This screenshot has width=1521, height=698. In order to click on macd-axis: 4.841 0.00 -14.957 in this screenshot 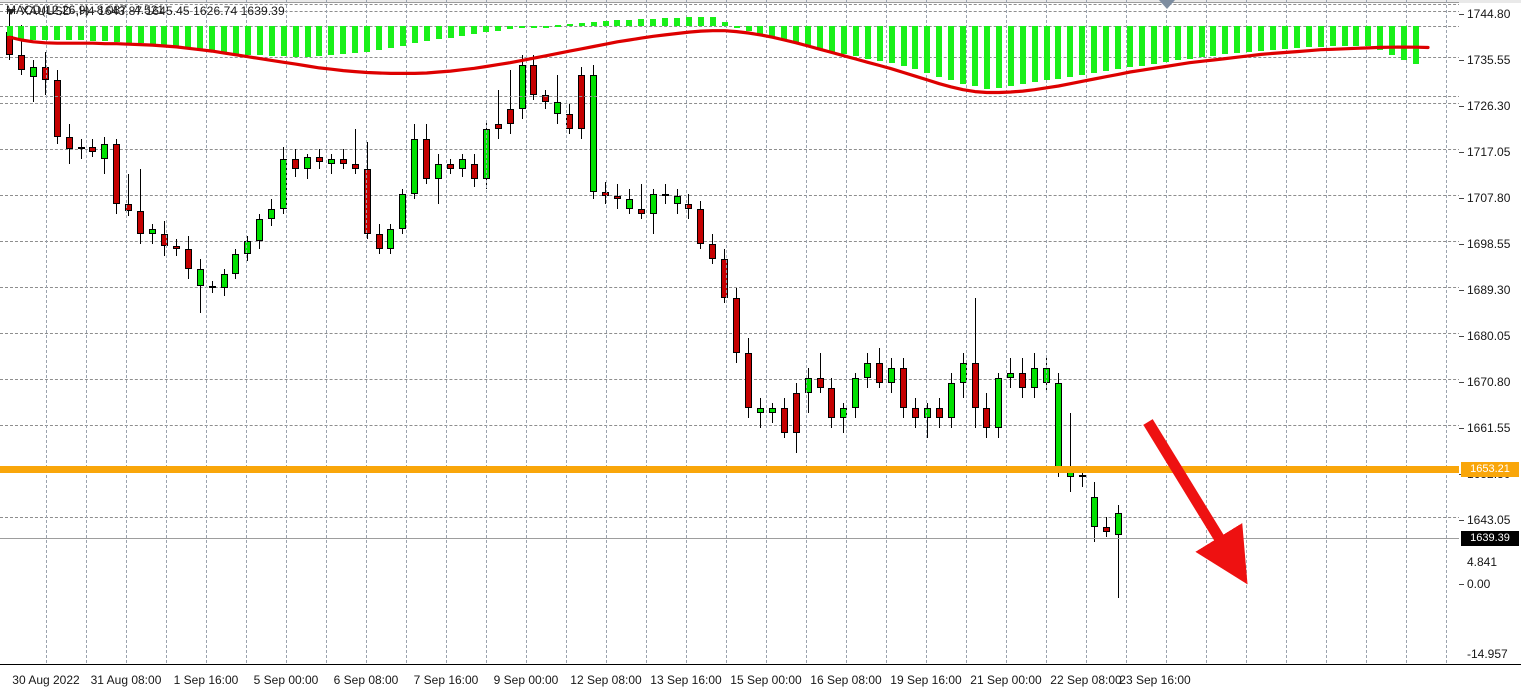, I will do `click(1490, 609)`.